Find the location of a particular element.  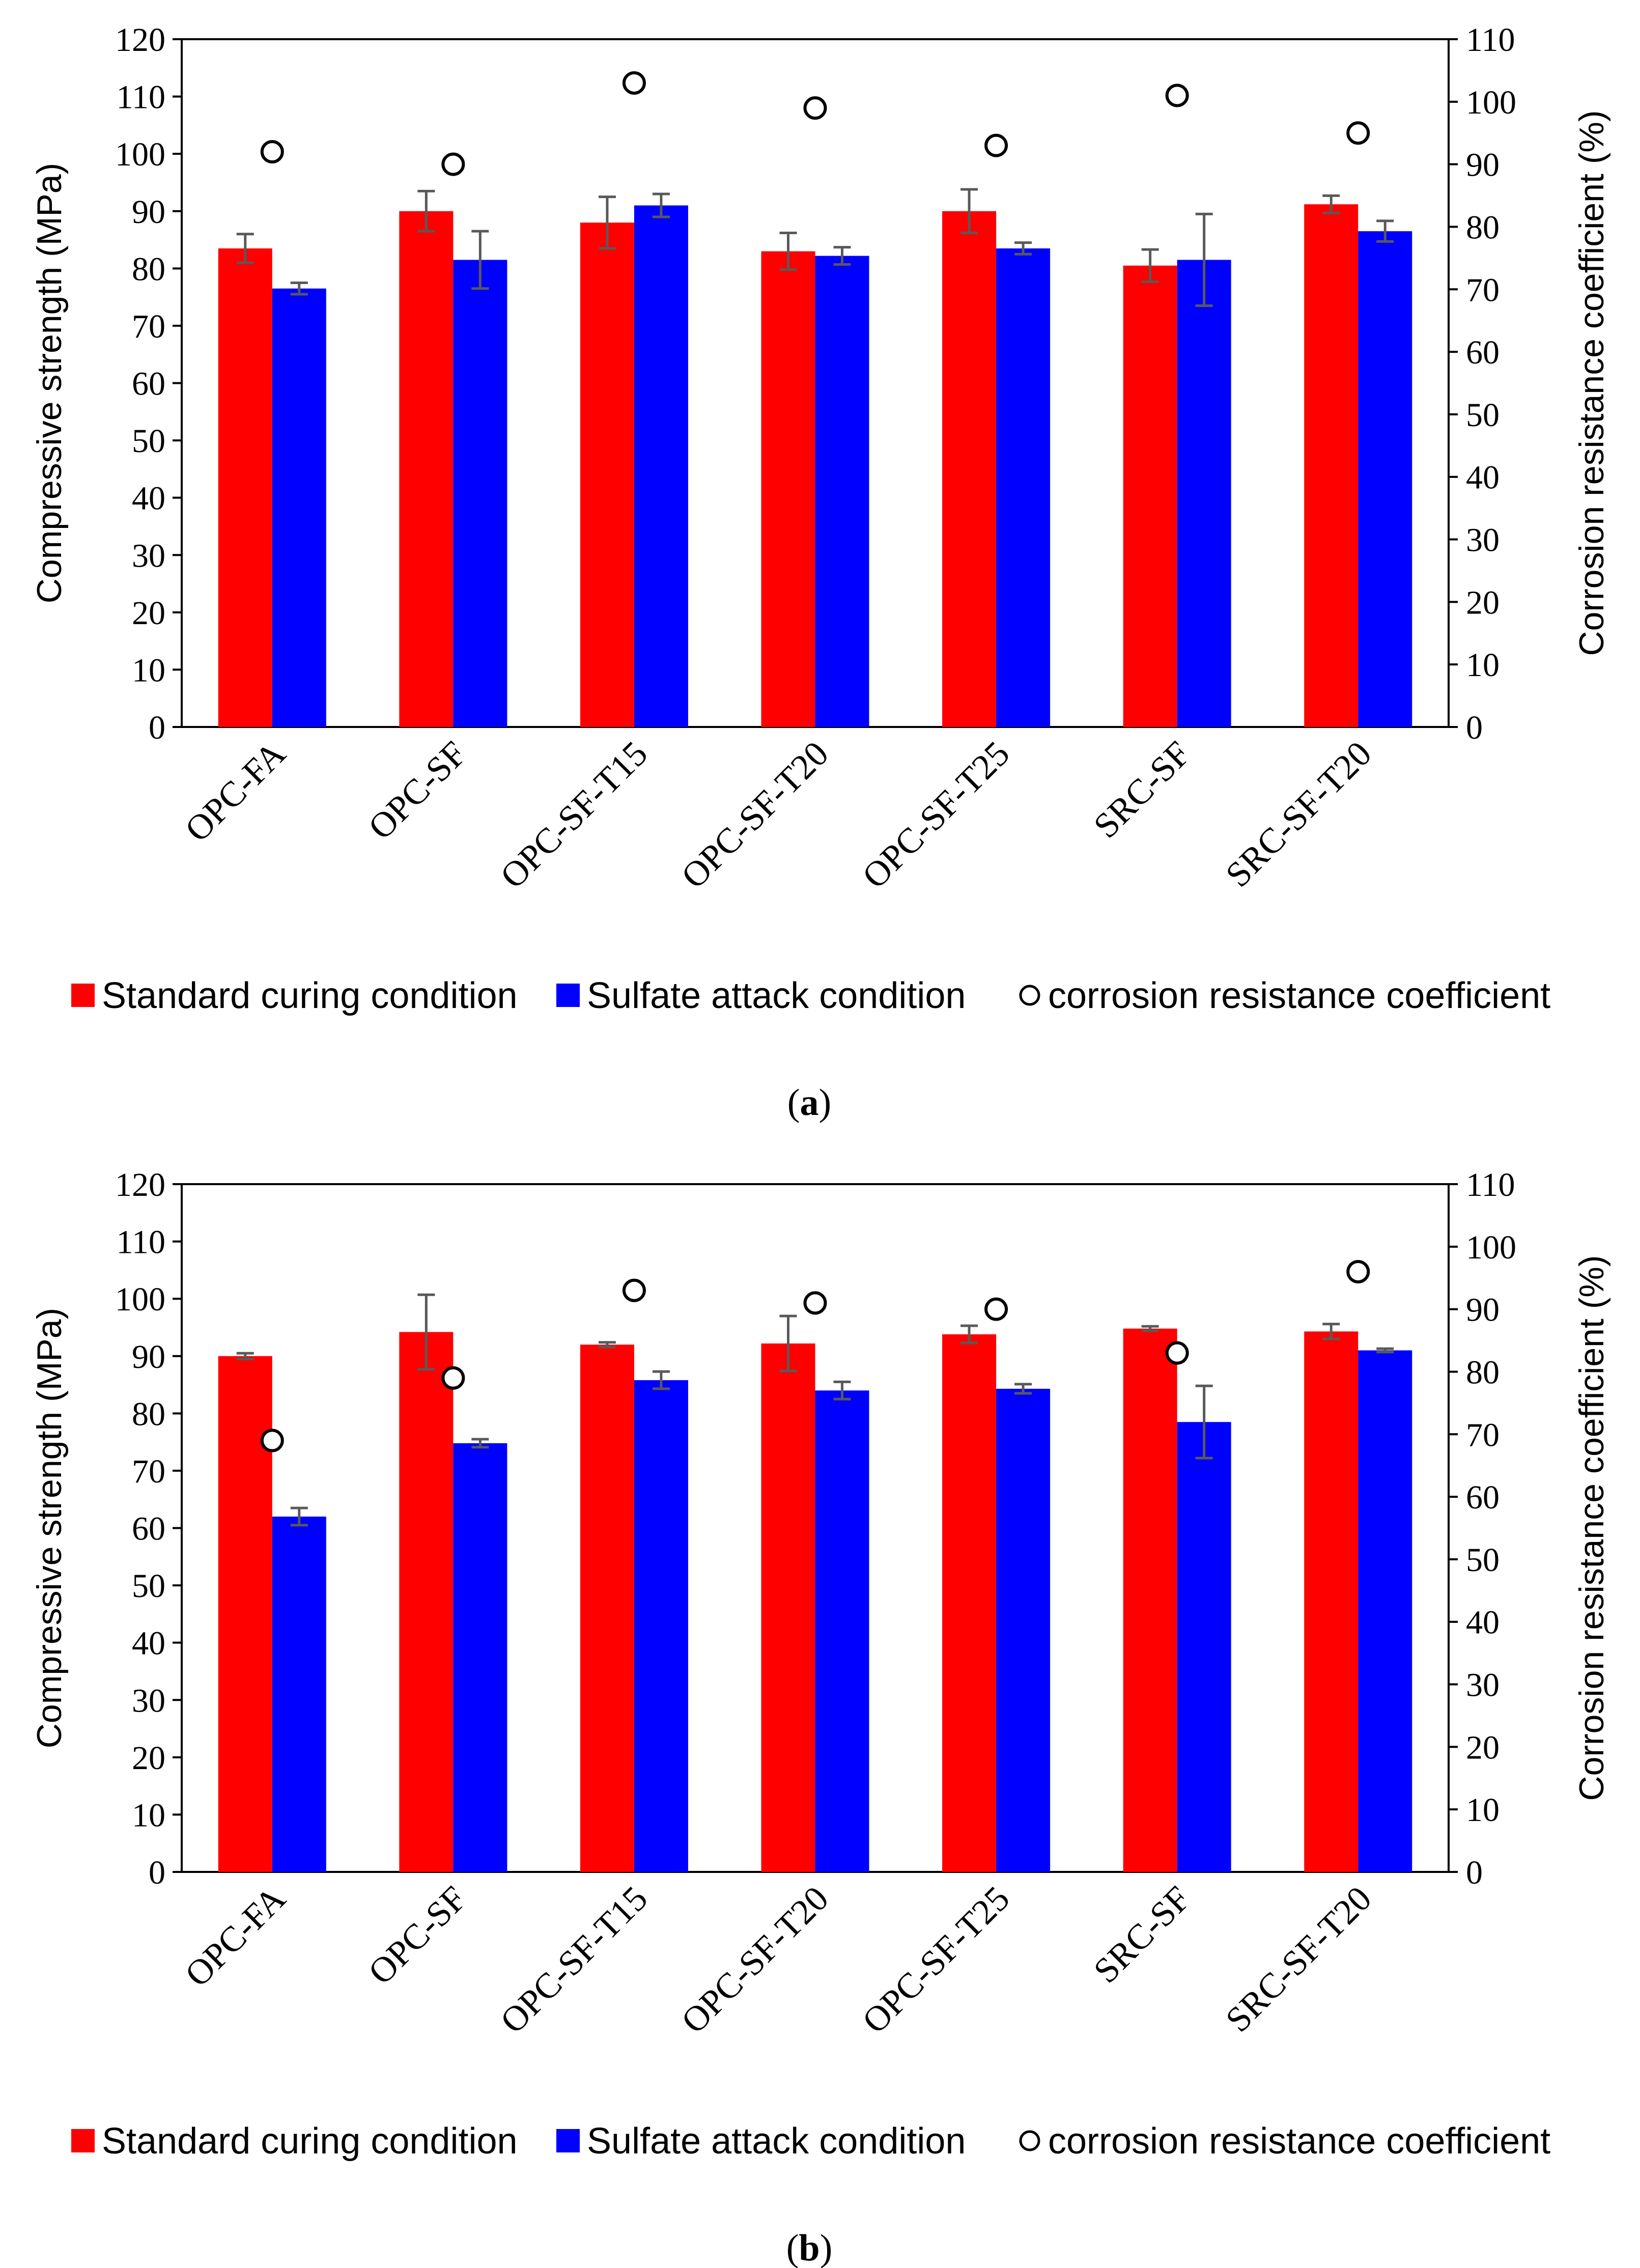

legend-swatch-sulfate is located at coordinates (568, 2140).